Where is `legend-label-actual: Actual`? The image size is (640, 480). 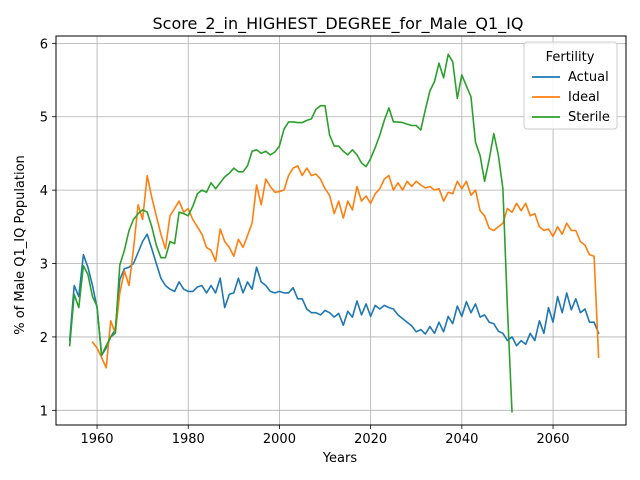 legend-label-actual: Actual is located at coordinates (588, 77).